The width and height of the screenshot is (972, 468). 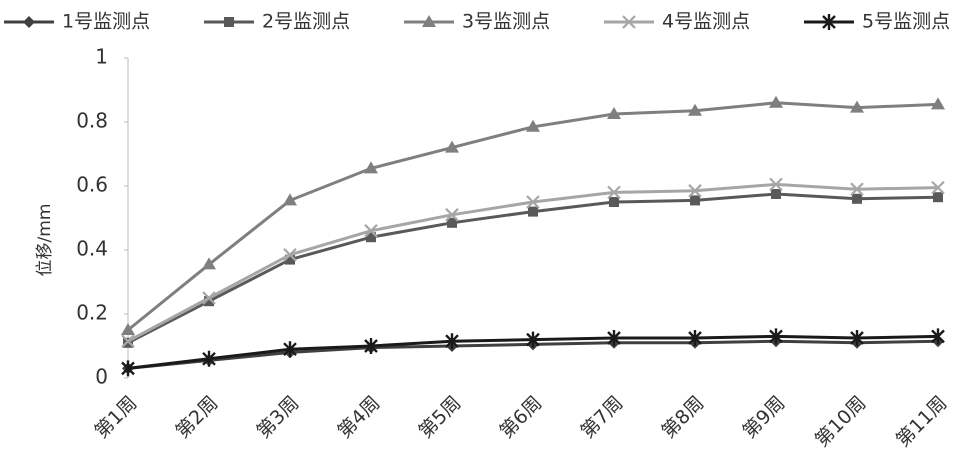 What do you see at coordinates (92, 313) in the screenshot?
I see `y-tick-label: 0.2` at bounding box center [92, 313].